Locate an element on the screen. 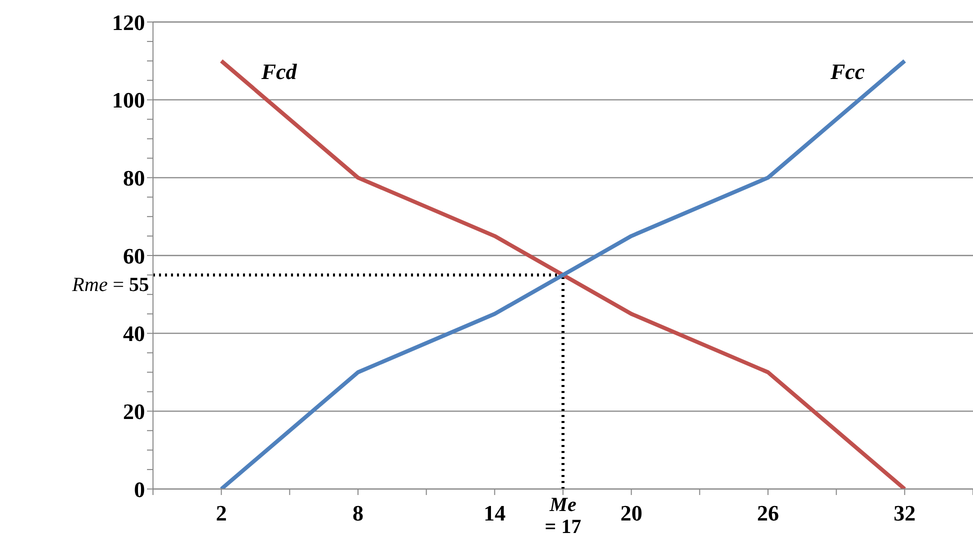  x-tick-label: 26 is located at coordinates (768, 513).